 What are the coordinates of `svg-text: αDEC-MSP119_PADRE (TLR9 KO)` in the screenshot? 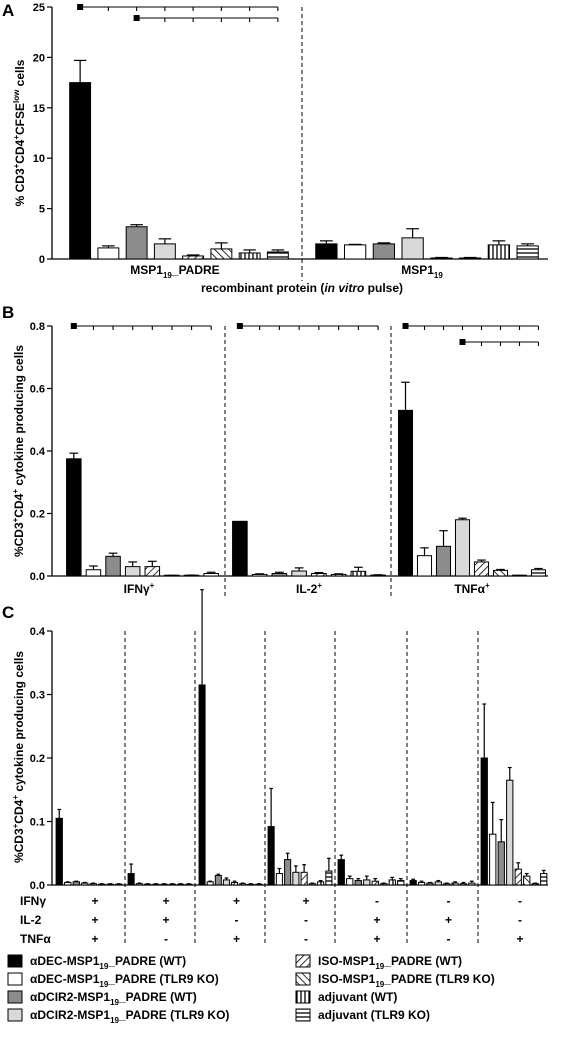 It's located at (124, 980).